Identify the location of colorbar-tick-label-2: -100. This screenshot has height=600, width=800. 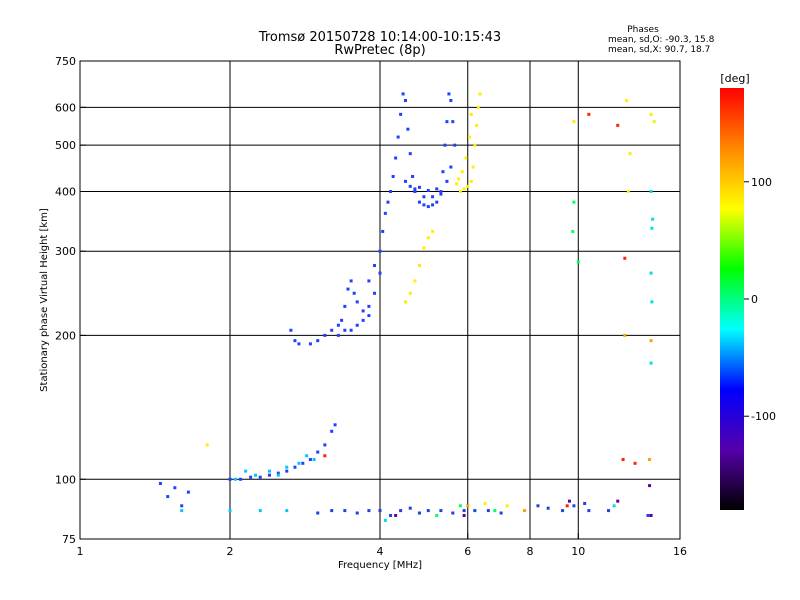
(763, 416).